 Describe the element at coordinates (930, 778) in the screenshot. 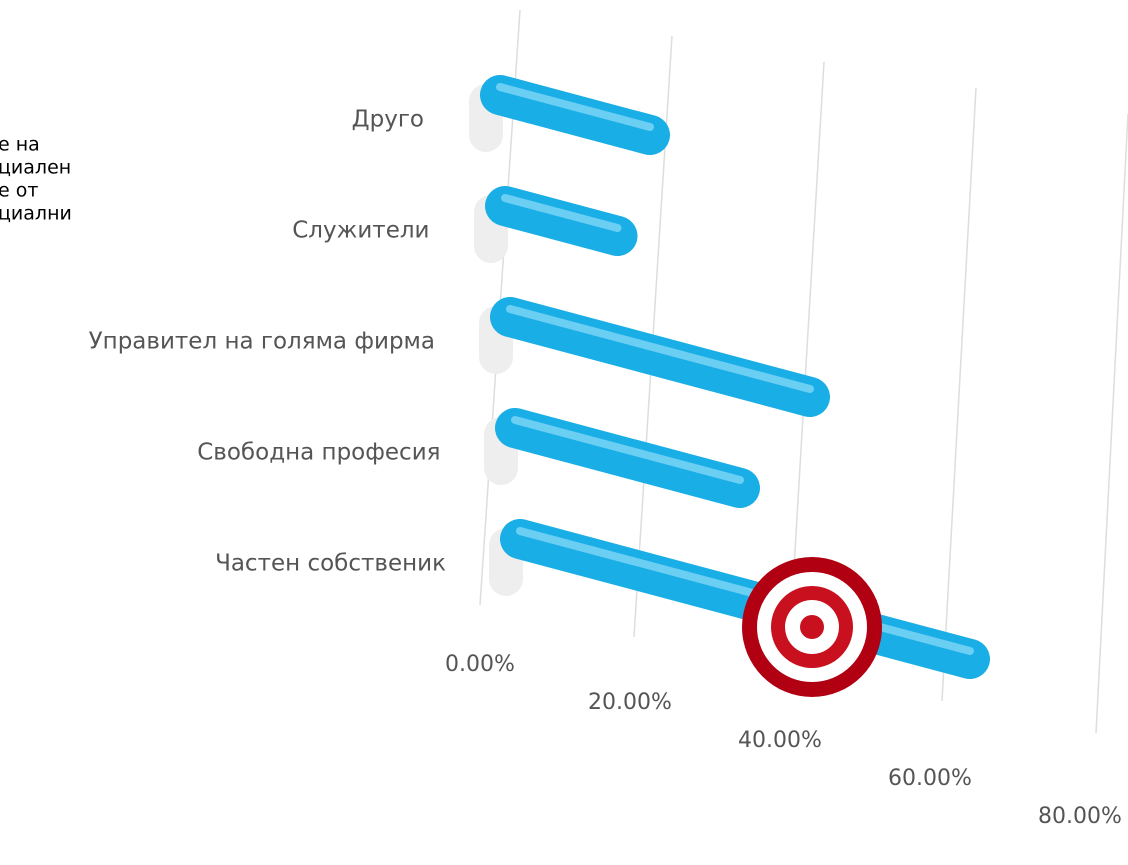

I see `x-tick-label: 60.00%` at that location.